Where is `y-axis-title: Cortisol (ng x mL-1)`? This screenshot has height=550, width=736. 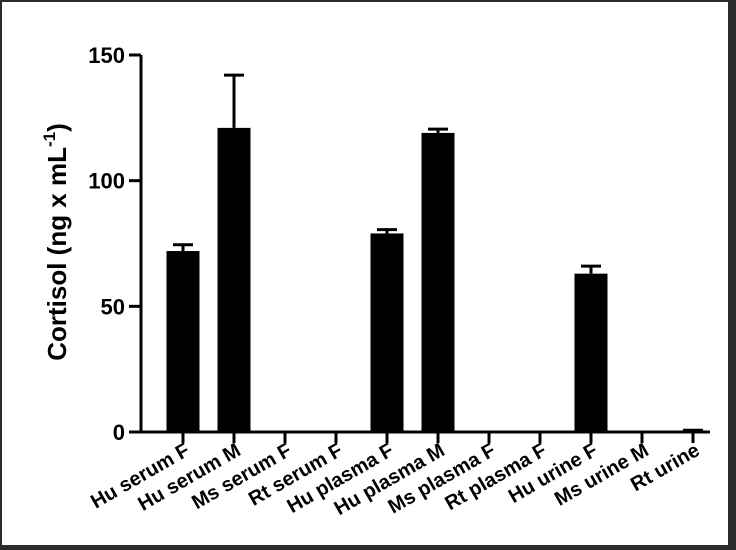
y-axis-title: Cortisol (ng x mL-1) is located at coordinates (56, 242).